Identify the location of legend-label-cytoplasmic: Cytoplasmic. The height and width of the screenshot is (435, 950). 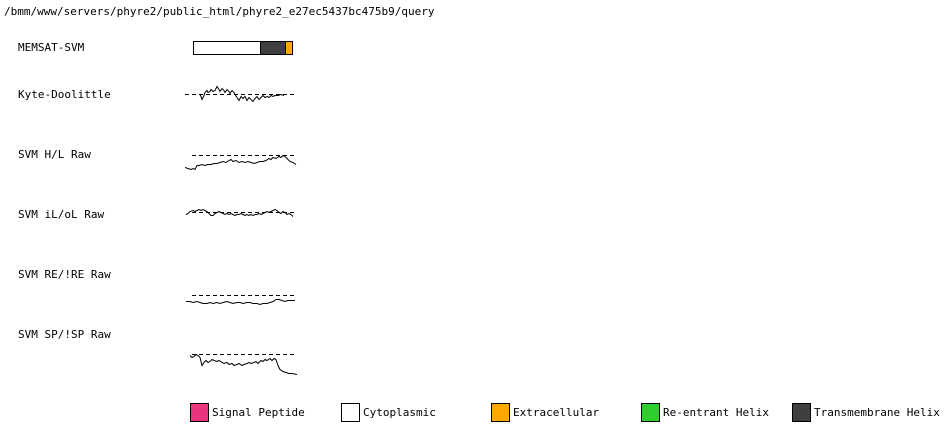
(399, 412).